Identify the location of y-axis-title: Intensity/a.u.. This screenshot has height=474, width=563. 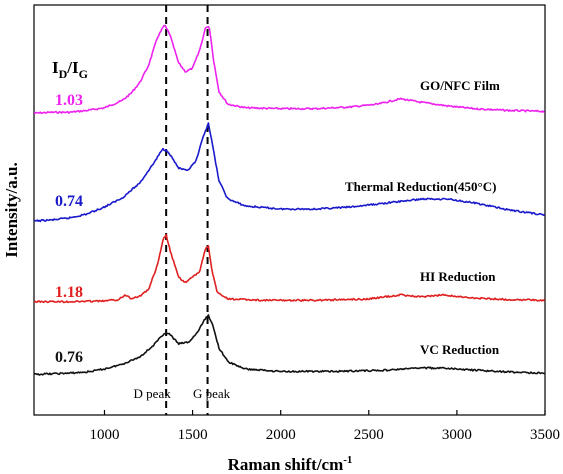
(11, 209).